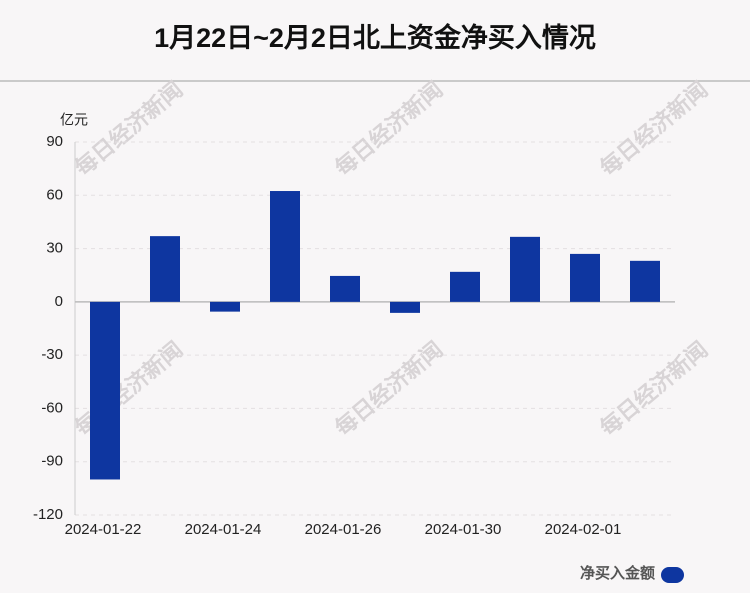 The height and width of the screenshot is (593, 750). What do you see at coordinates (52, 407) in the screenshot?
I see `y-tick-label: -60` at bounding box center [52, 407].